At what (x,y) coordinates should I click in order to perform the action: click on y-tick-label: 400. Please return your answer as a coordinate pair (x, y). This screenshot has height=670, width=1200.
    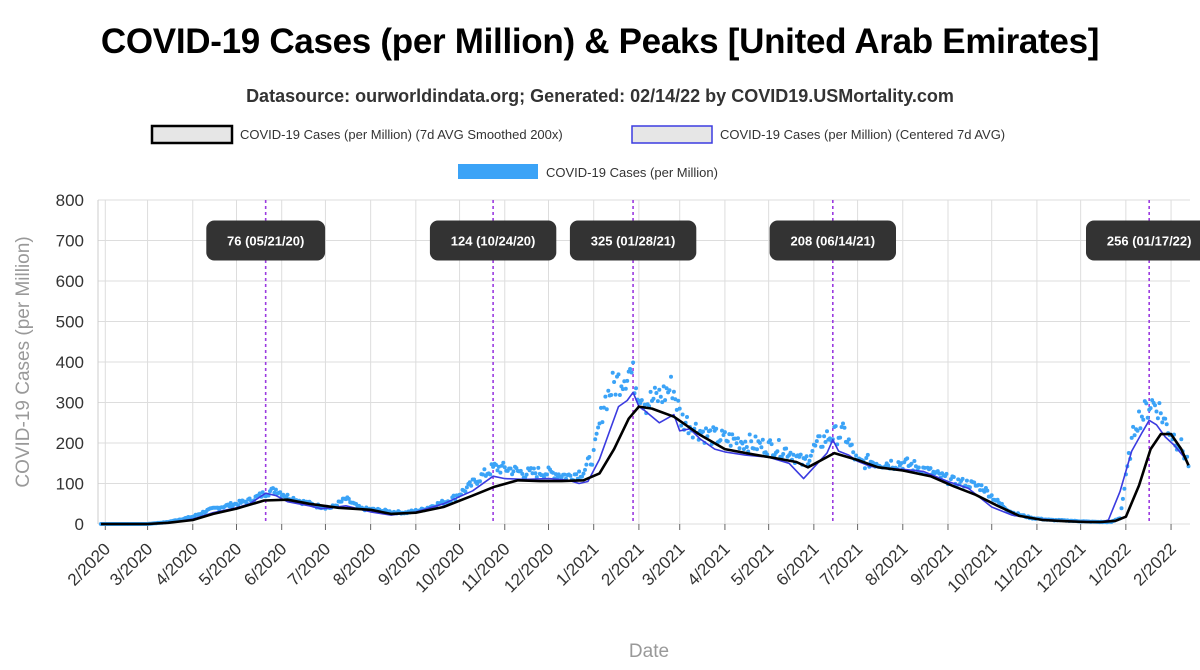
    Looking at the image, I should click on (70, 362).